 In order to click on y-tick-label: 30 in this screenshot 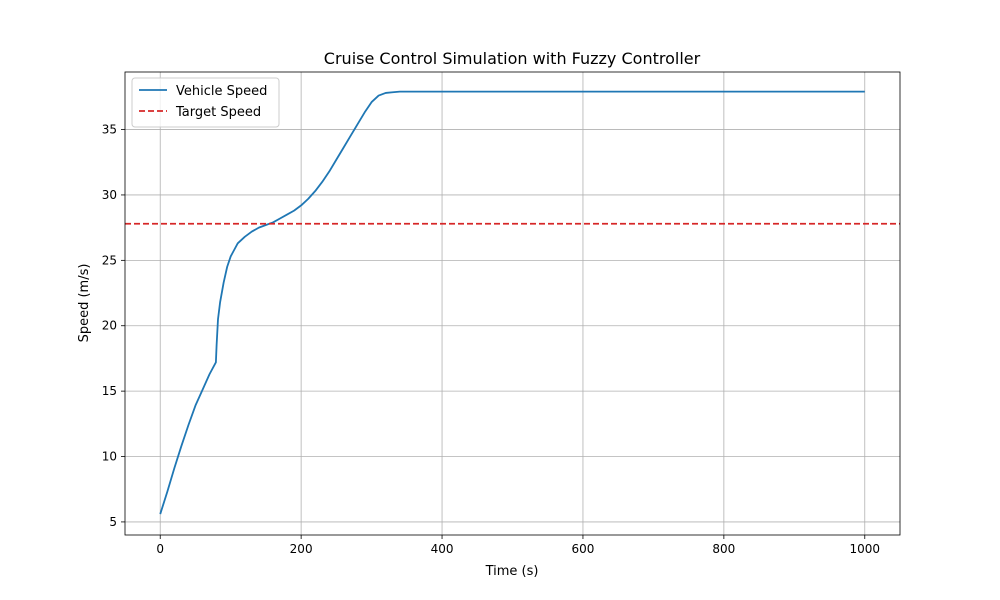, I will do `click(109, 195)`.